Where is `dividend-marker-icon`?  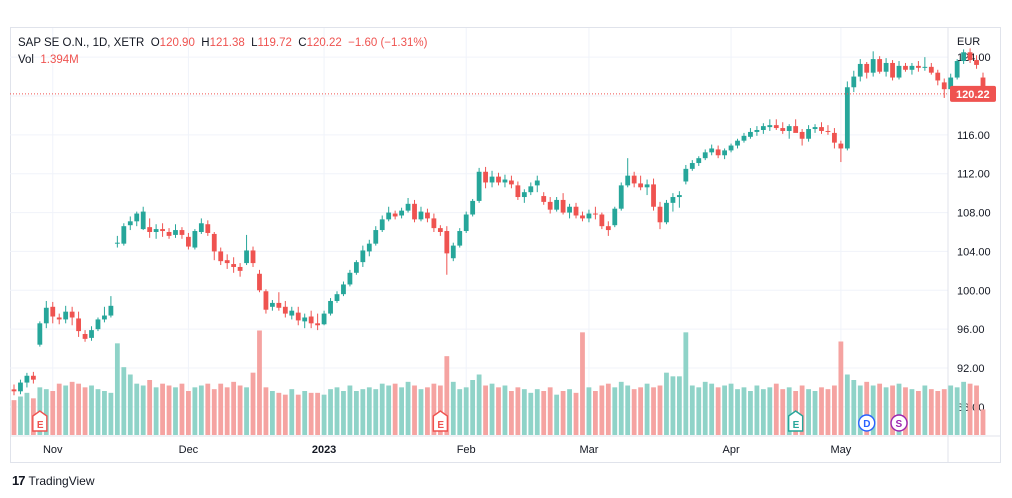 dividend-marker-icon is located at coordinates (867, 423).